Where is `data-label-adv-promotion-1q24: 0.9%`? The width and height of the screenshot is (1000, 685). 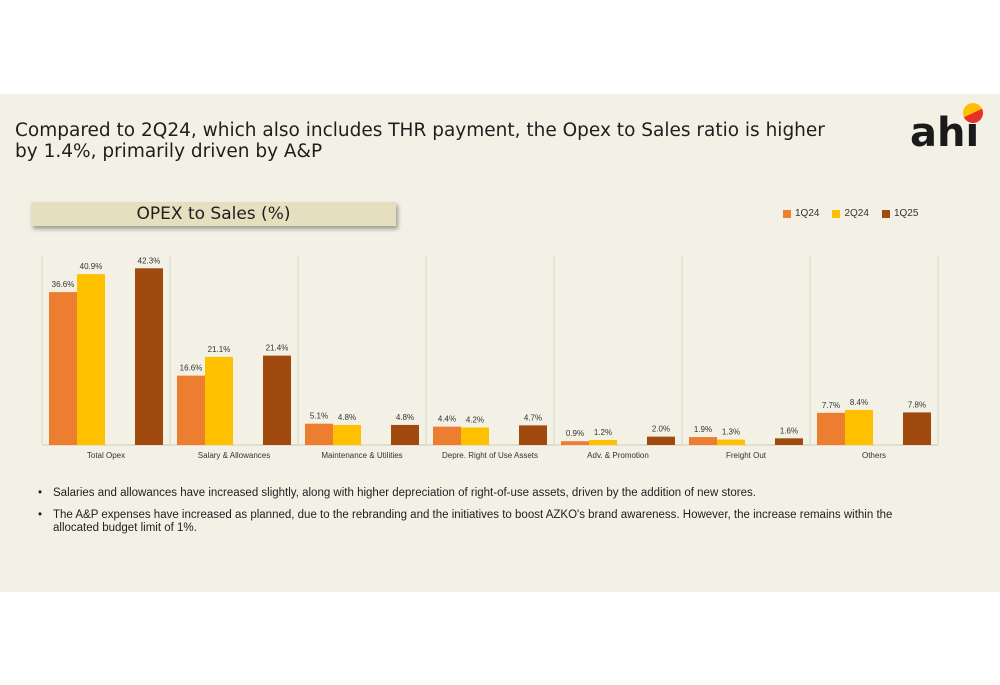
data-label-adv-promotion-1q24: 0.9% is located at coordinates (575, 433).